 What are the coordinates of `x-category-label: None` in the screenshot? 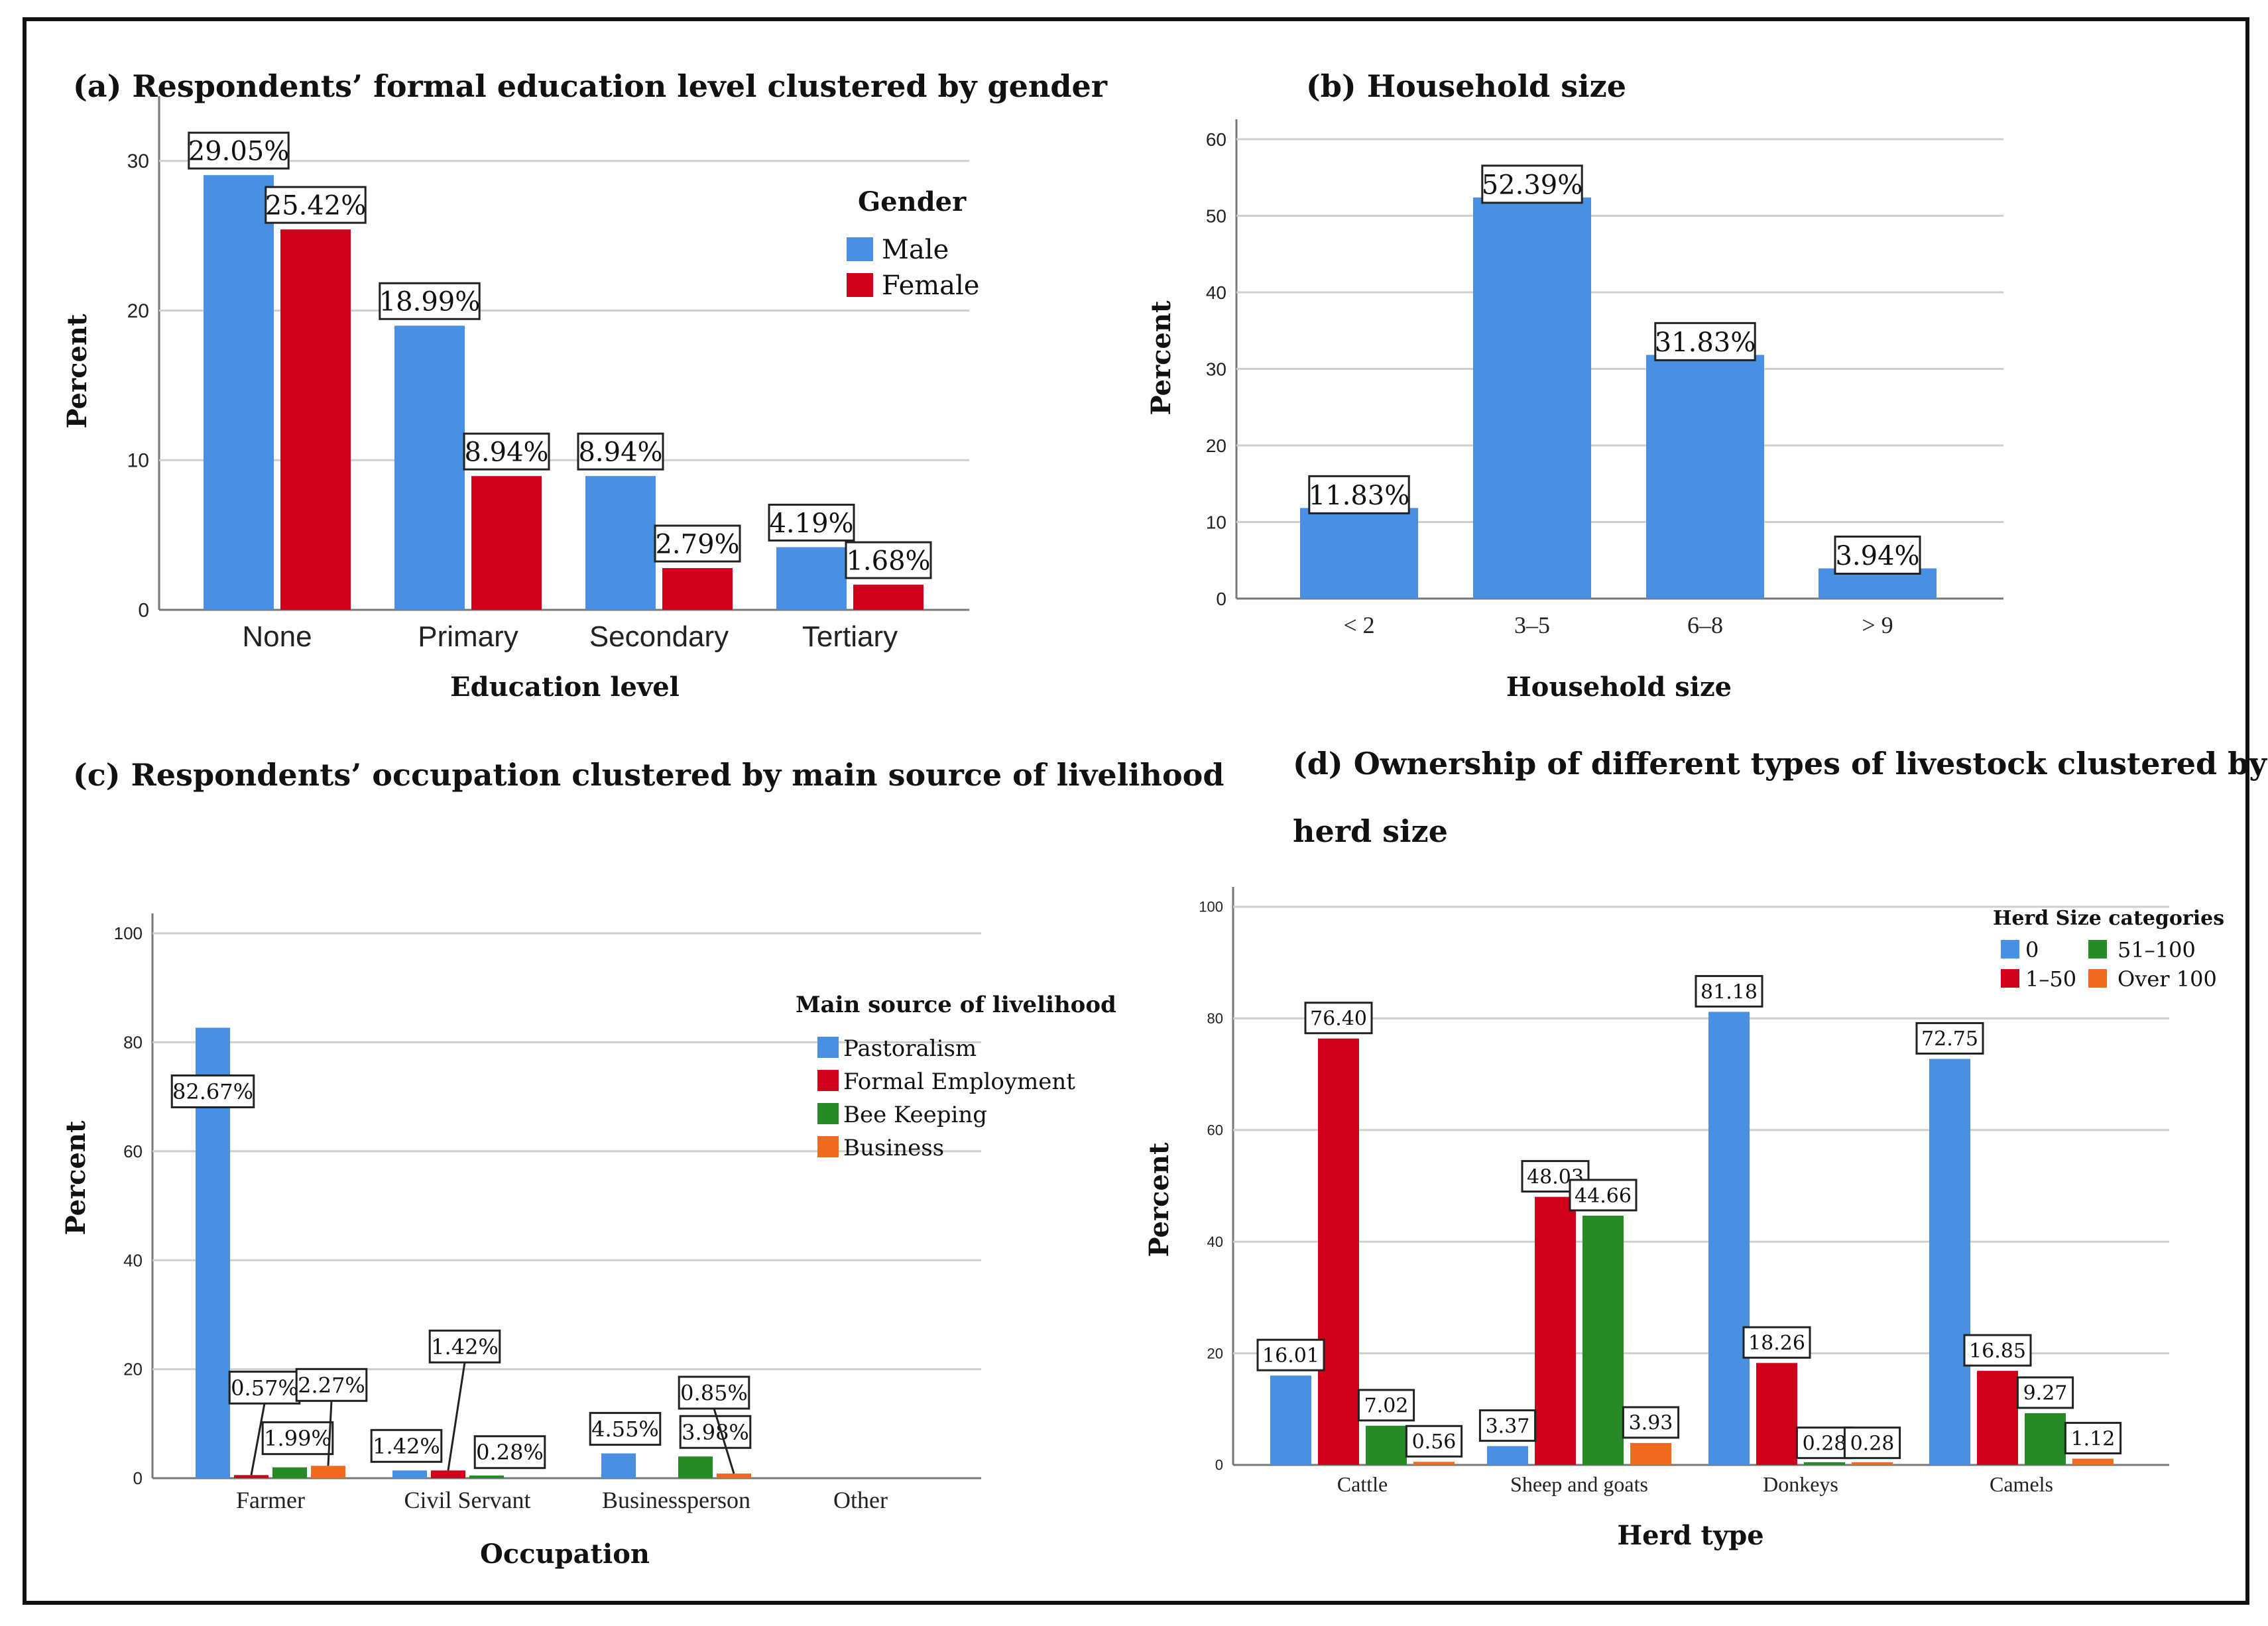 It's located at (277, 636).